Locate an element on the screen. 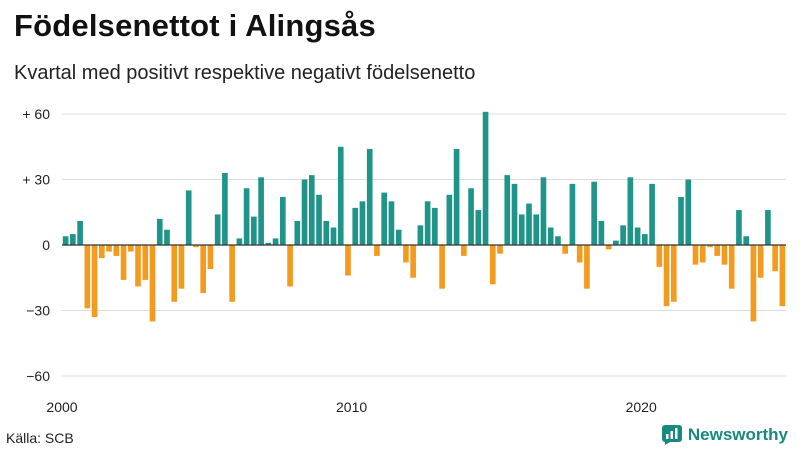  y-tick-label: −30 is located at coordinates (38, 311).